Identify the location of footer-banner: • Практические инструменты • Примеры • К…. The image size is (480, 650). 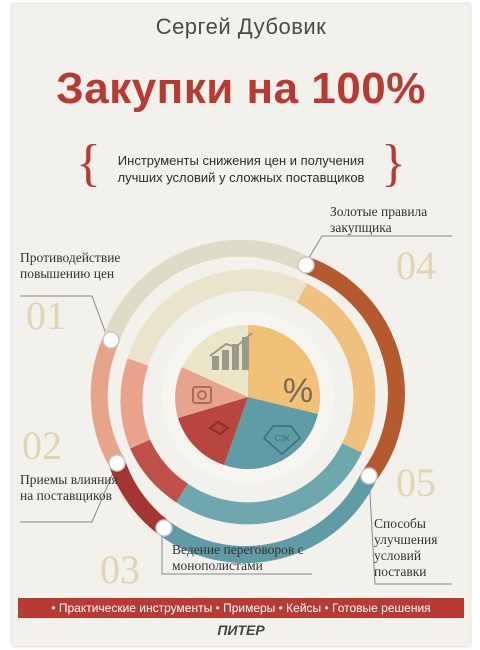
(241, 608).